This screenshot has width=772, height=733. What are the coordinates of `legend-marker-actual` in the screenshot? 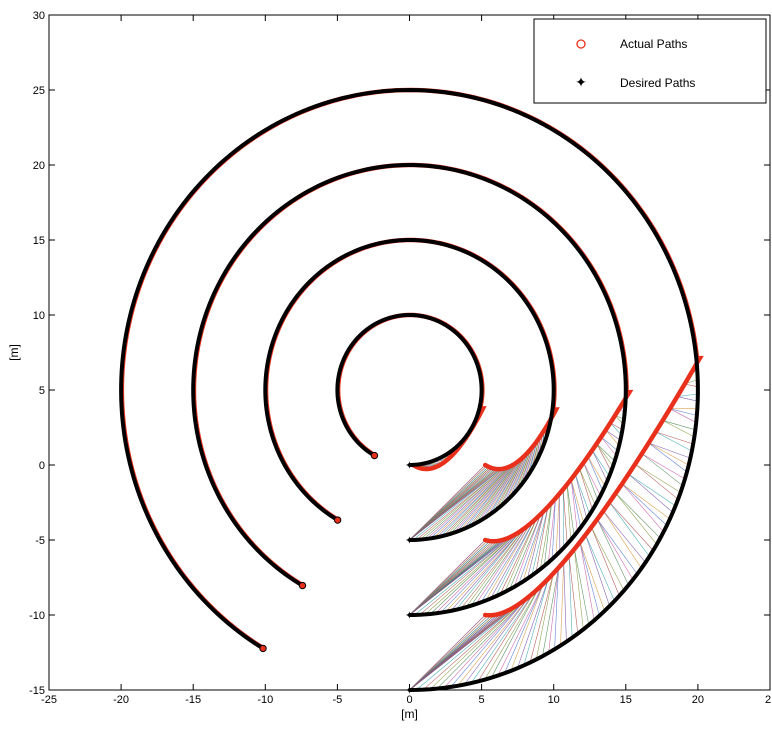 It's located at (581, 44).